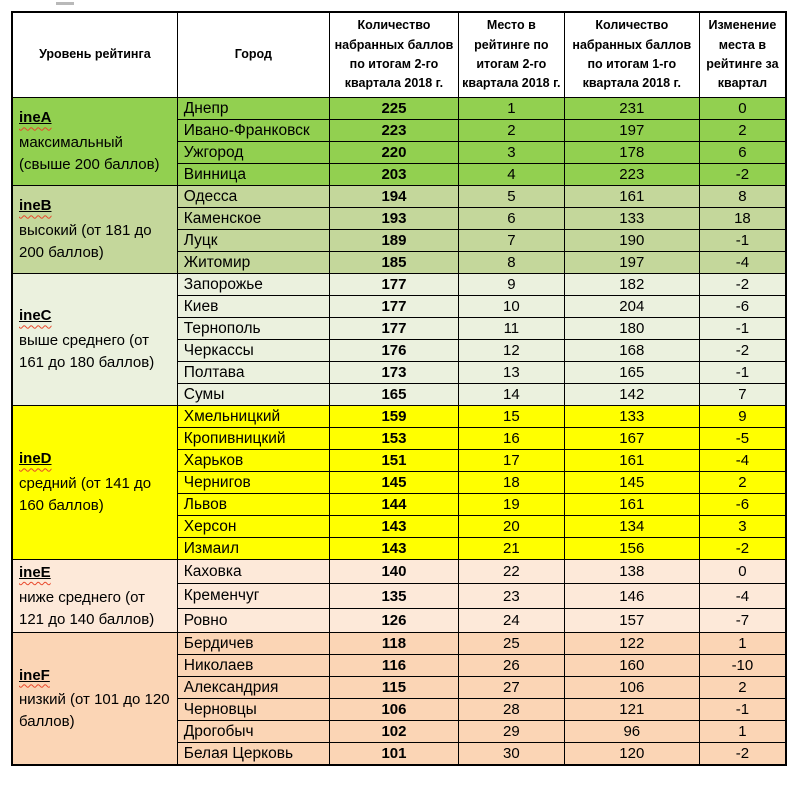 Image resolution: width=797 pixels, height=805 pixels. What do you see at coordinates (631, 108) in the screenshot?
I see `score-q1-value: 231` at bounding box center [631, 108].